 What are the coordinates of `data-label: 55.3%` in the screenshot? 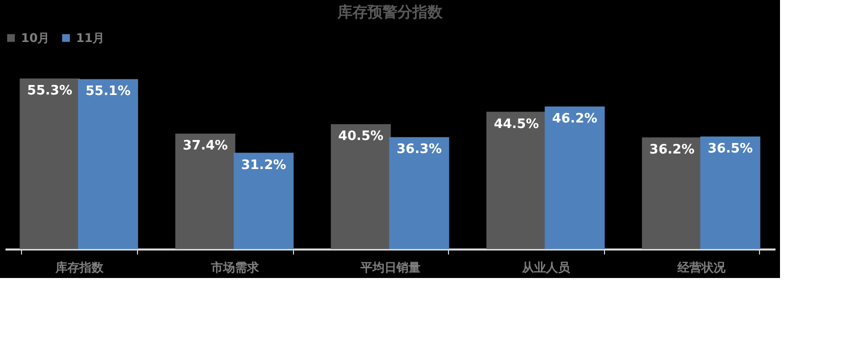 It's located at (49, 90).